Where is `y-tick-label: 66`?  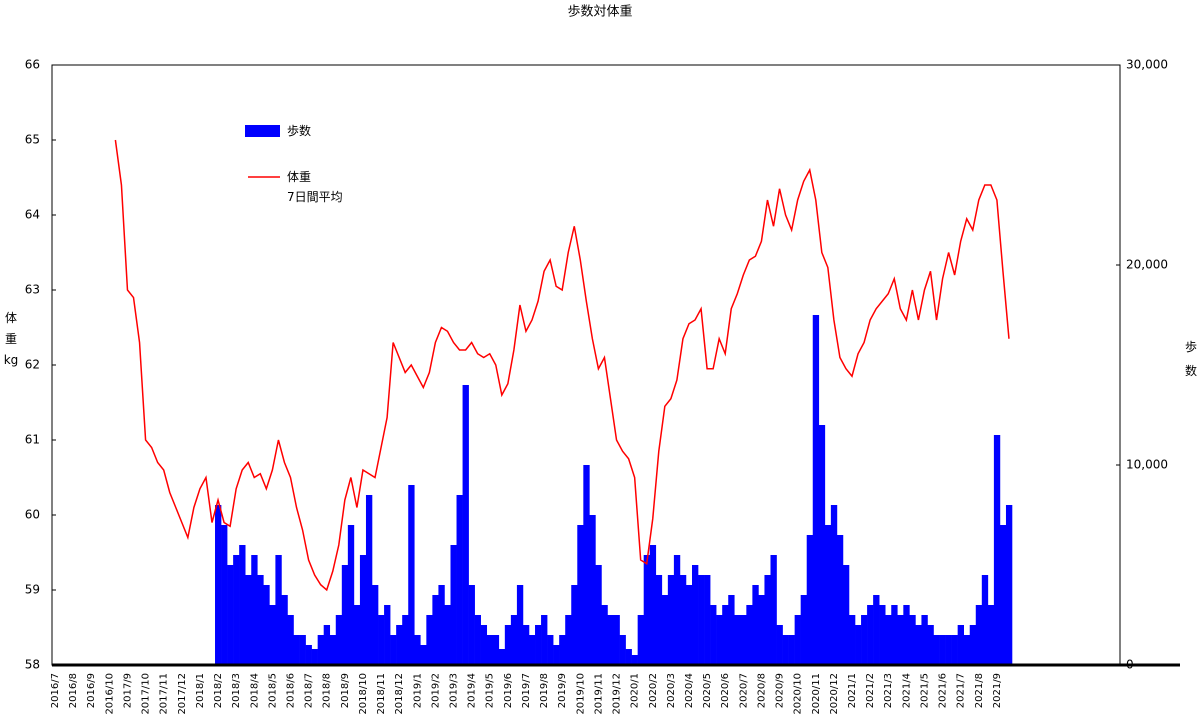 y-tick-label: 66 is located at coordinates (32, 65).